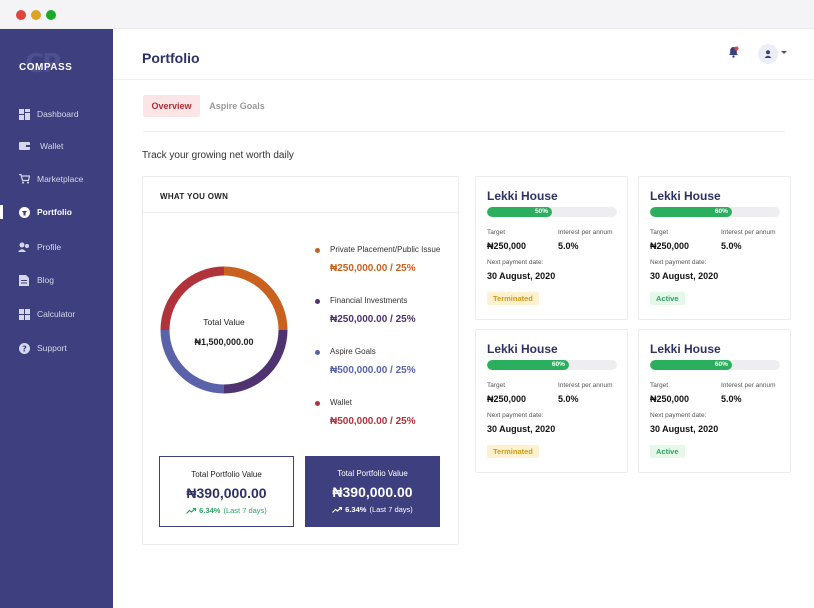  Describe the element at coordinates (224, 342) in the screenshot. I see `donut-center-value: ₦1,500,000.00` at that location.